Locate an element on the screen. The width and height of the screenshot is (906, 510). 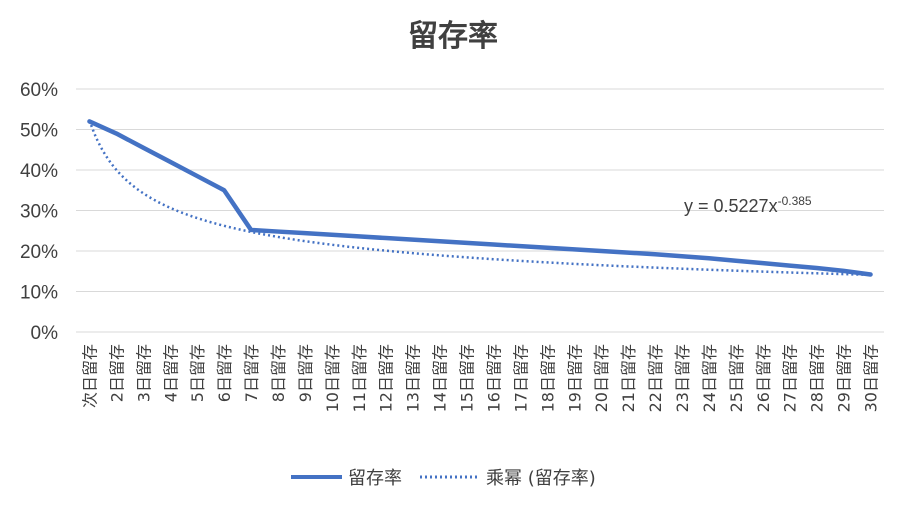
legend-label-series: 留存率 is located at coordinates (375, 478).